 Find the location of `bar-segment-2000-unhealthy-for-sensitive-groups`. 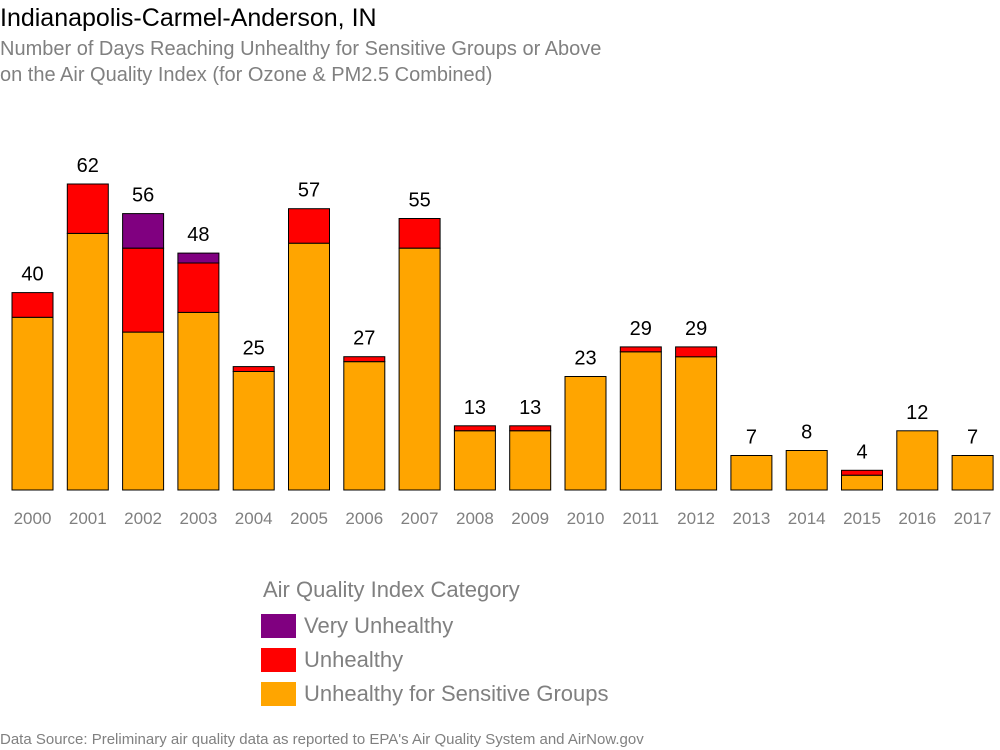

bar-segment-2000-unhealthy-for-sensitive-groups is located at coordinates (32, 403).